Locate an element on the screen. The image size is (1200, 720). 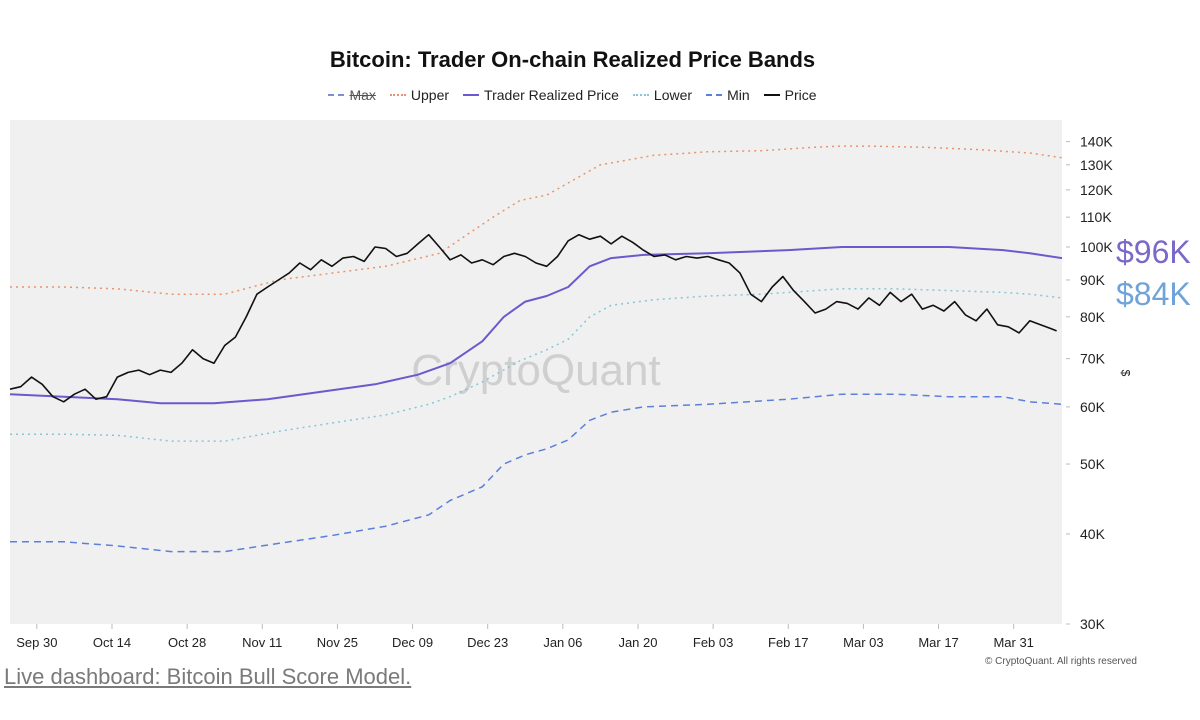
y-tick-label: 110K is located at coordinates (1096, 217).